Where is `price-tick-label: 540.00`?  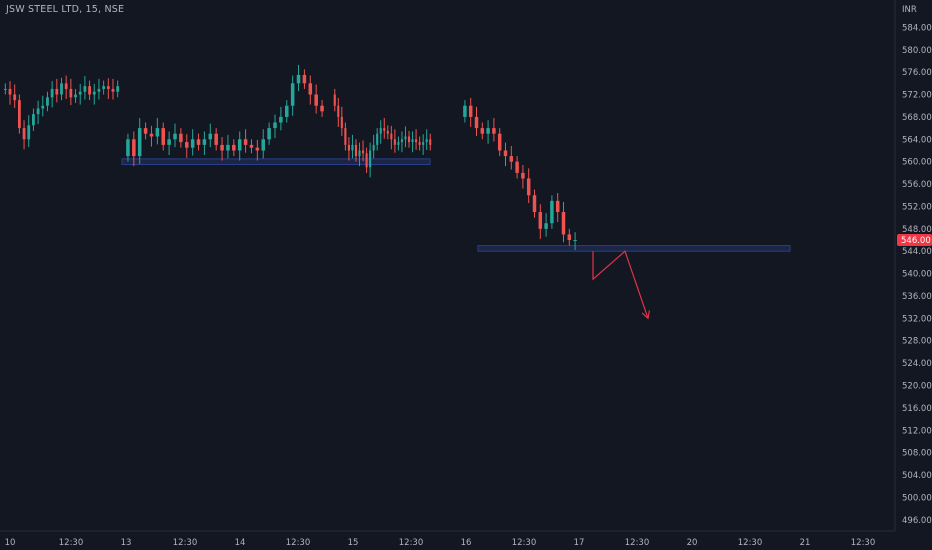 price-tick-label: 540.00 is located at coordinates (917, 275).